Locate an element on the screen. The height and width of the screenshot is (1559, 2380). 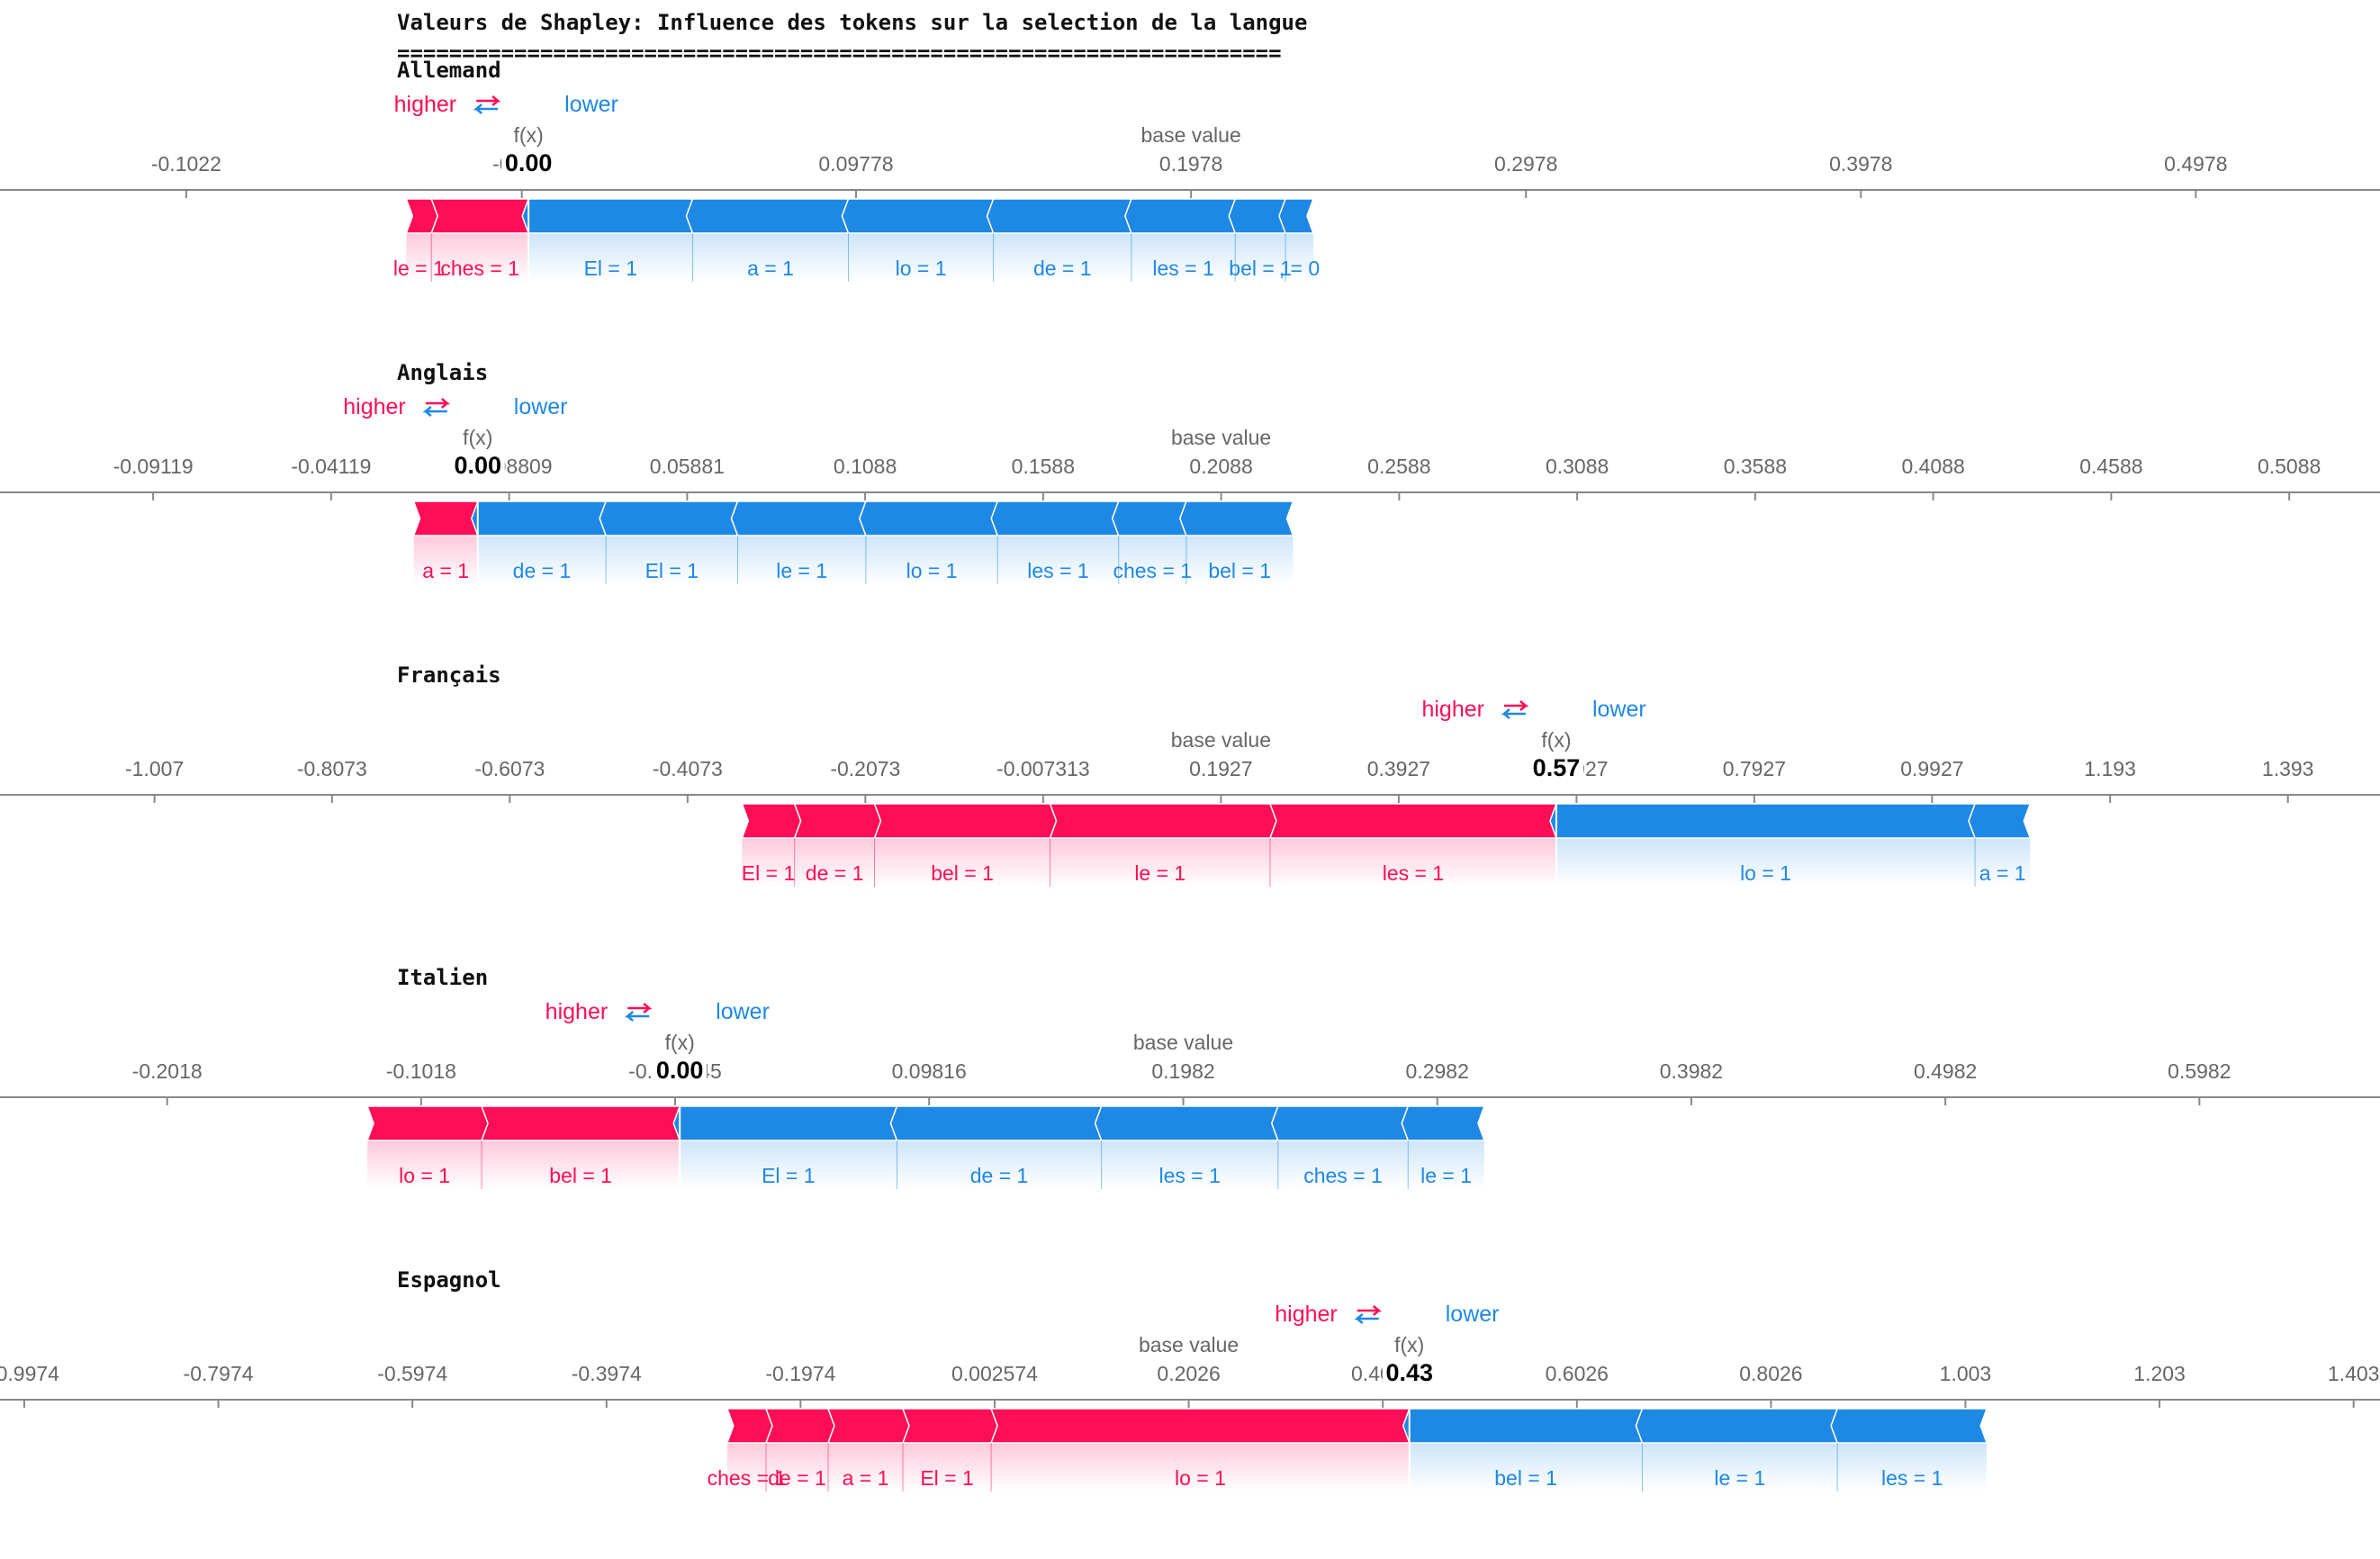
fx-value: 0.57 is located at coordinates (1557, 767).